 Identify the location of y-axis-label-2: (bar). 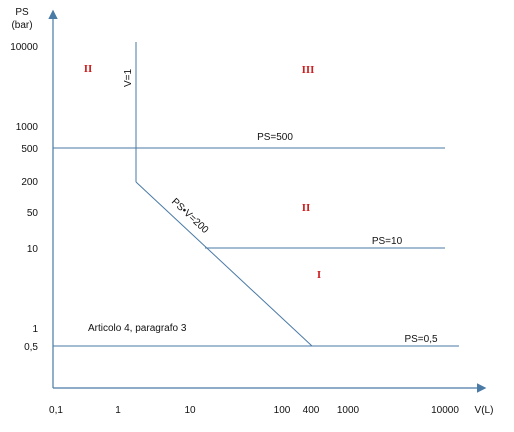
(21, 25).